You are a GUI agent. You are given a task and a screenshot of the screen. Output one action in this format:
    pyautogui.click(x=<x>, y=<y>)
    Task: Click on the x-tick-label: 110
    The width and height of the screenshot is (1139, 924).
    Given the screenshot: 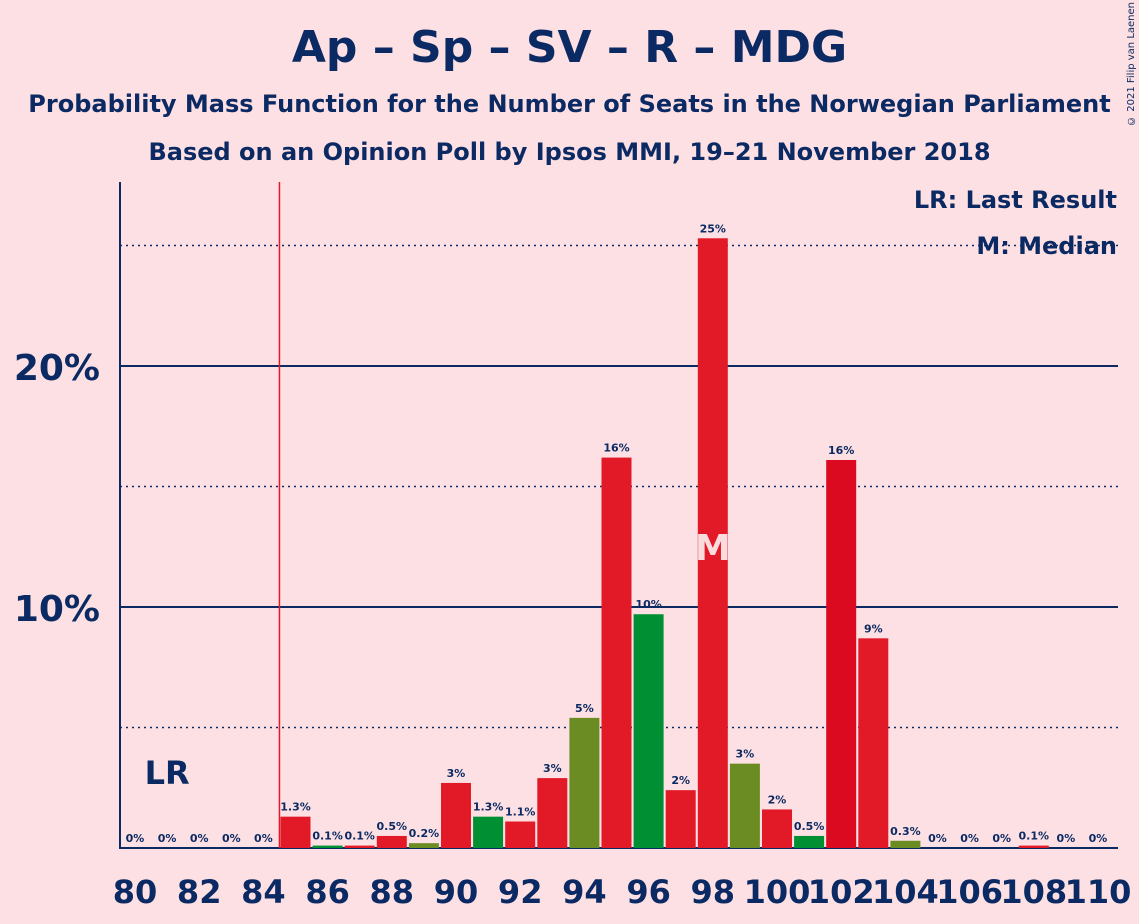 What is the action you would take?
    pyautogui.click(x=1098, y=892)
    